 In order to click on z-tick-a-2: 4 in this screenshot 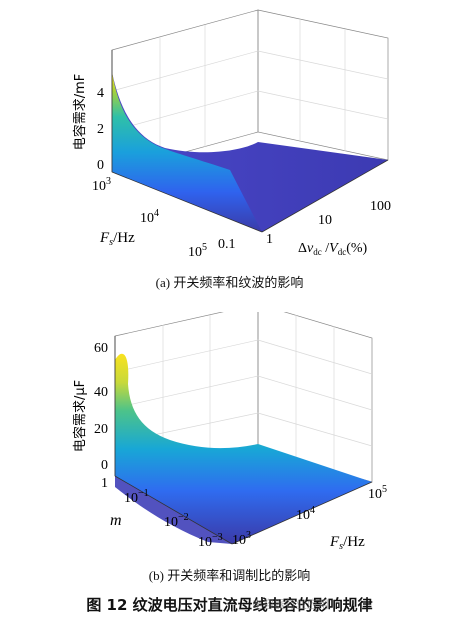, I will do `click(100, 93)`.